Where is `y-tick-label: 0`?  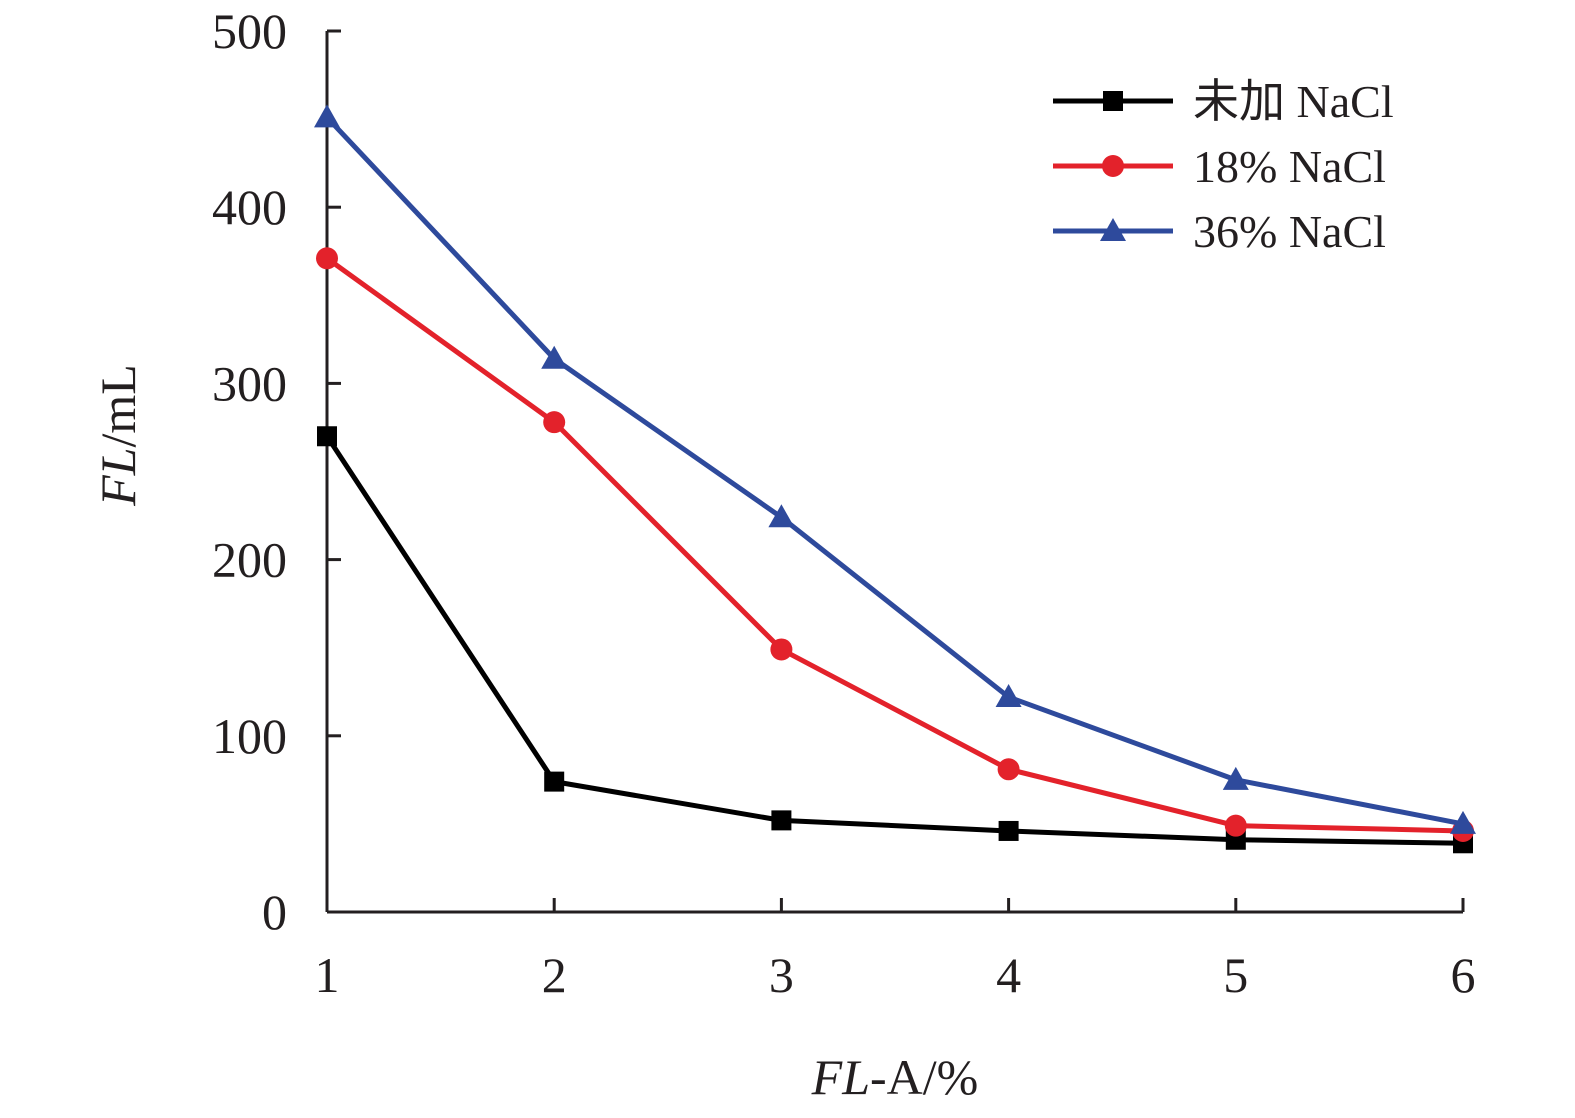 y-tick-label: 0 is located at coordinates (274, 912).